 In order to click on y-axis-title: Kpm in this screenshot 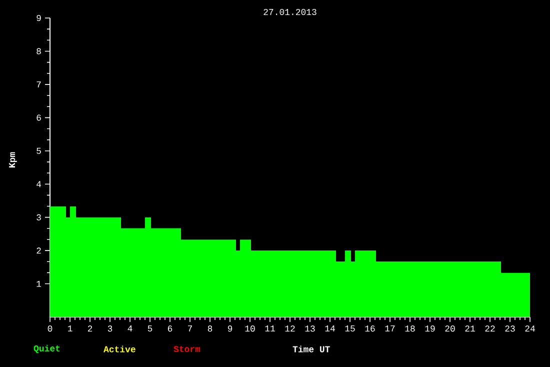, I will do `click(13, 160)`.